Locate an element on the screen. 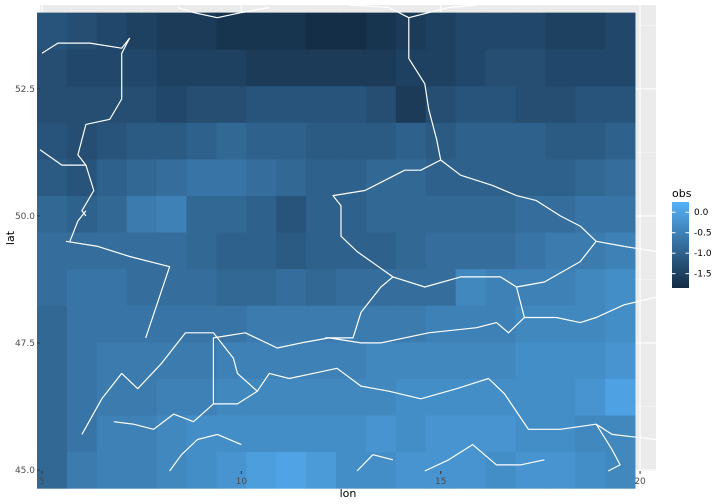  y-tick-label: 45.0 is located at coordinates (25, 471).